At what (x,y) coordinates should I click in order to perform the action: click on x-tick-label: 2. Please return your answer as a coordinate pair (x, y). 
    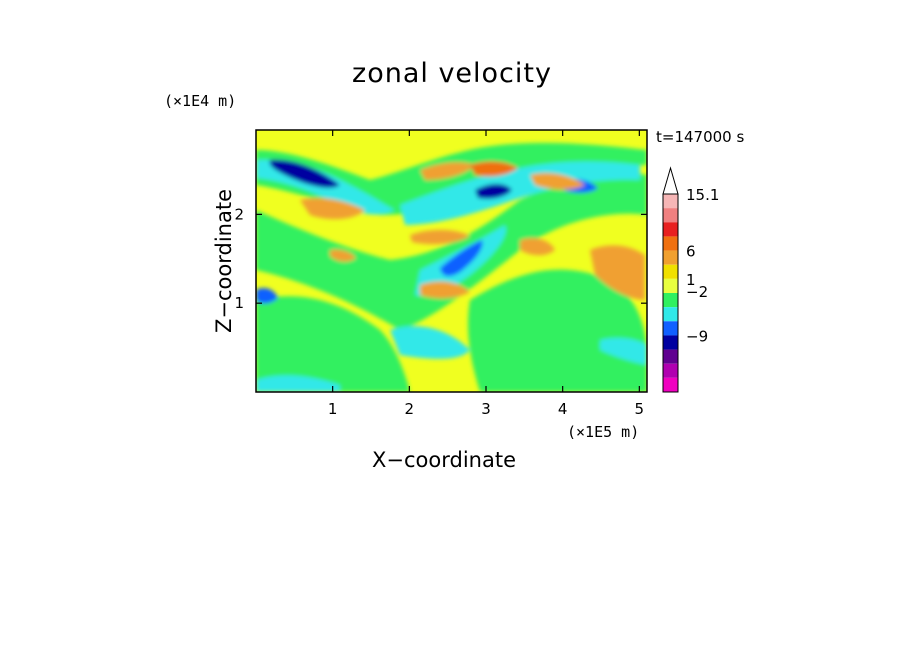
    Looking at the image, I should click on (410, 409).